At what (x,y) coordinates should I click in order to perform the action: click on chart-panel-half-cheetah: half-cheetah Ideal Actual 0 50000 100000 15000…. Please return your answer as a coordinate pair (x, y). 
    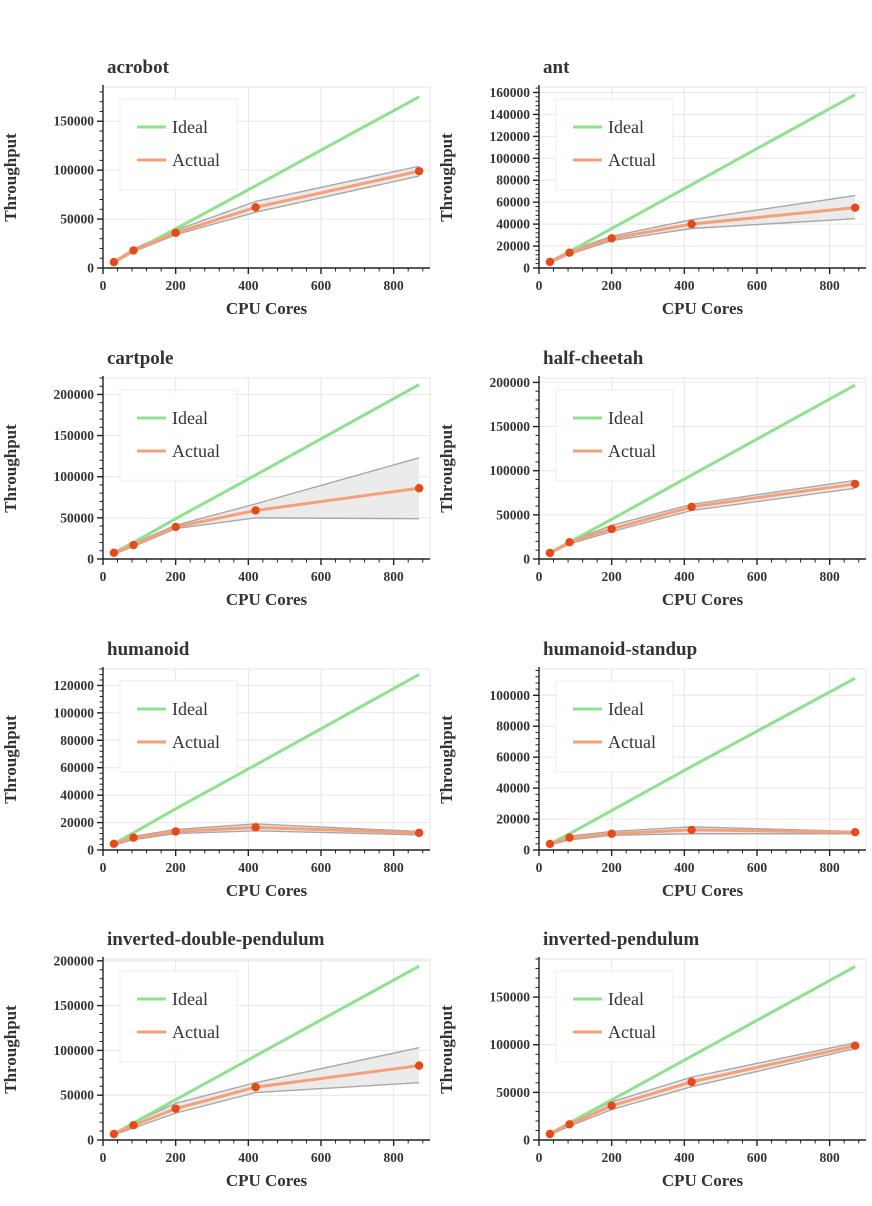
    Looking at the image, I should click on (652, 478).